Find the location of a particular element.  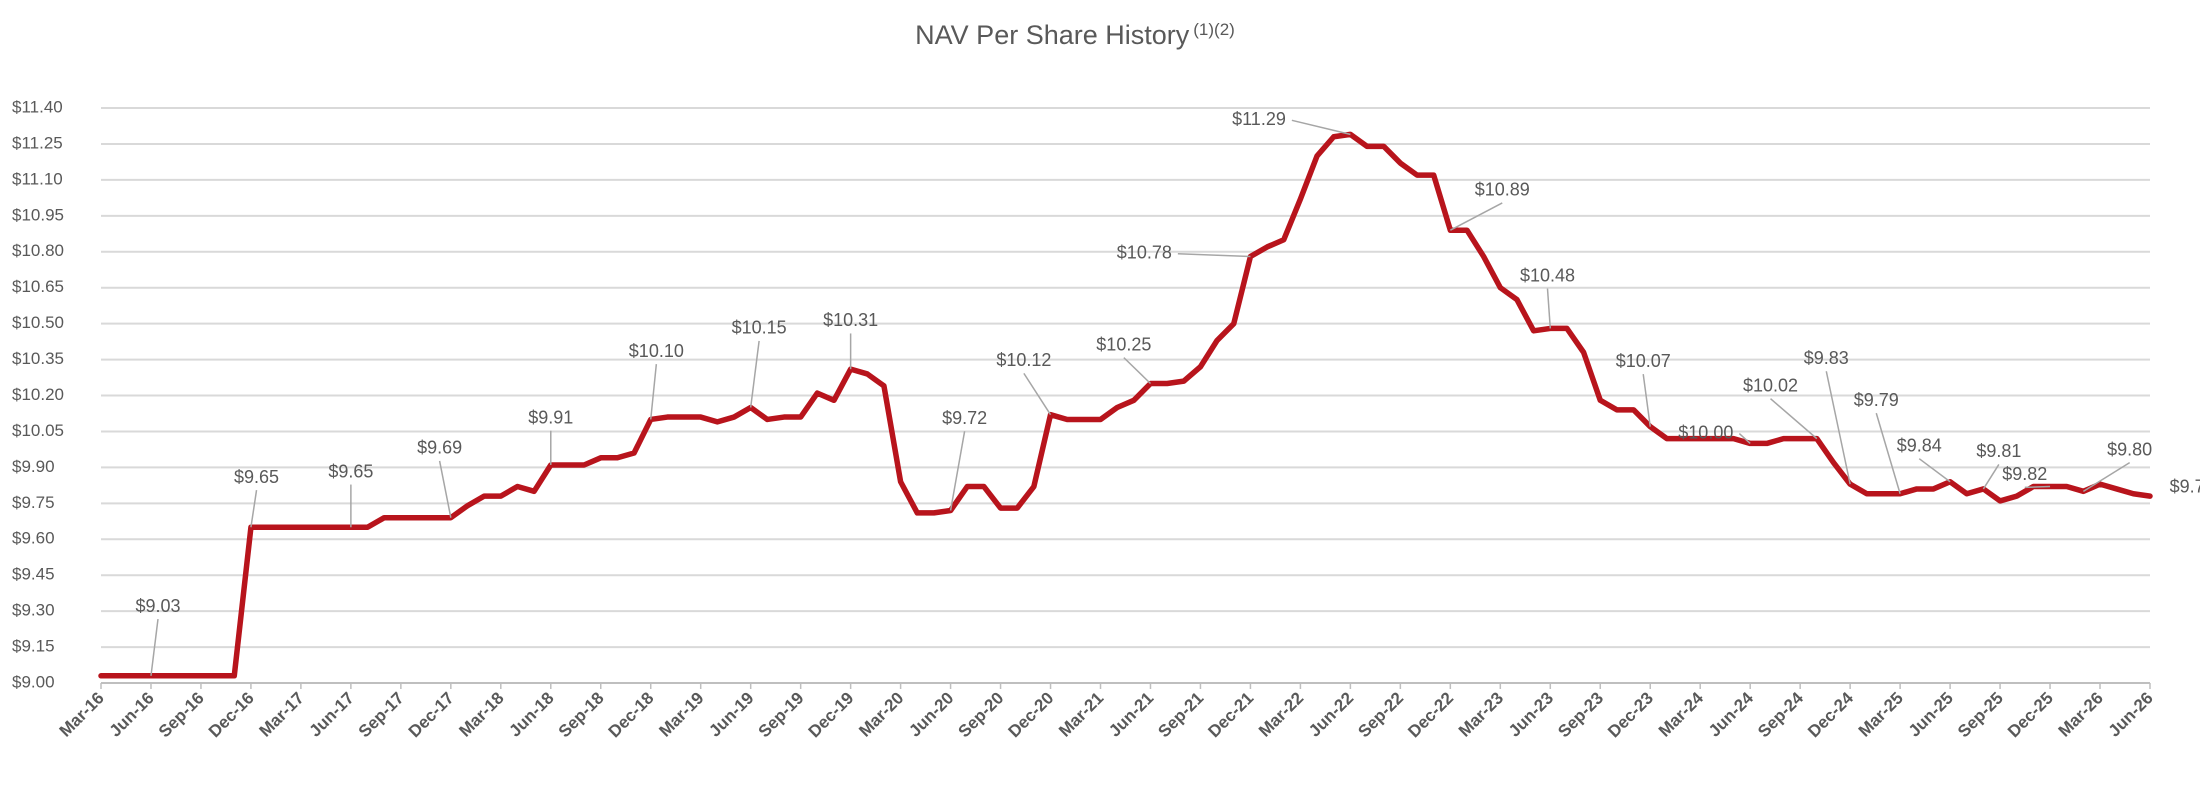

x-tick-label: Mar-25 is located at coordinates (1881, 714).